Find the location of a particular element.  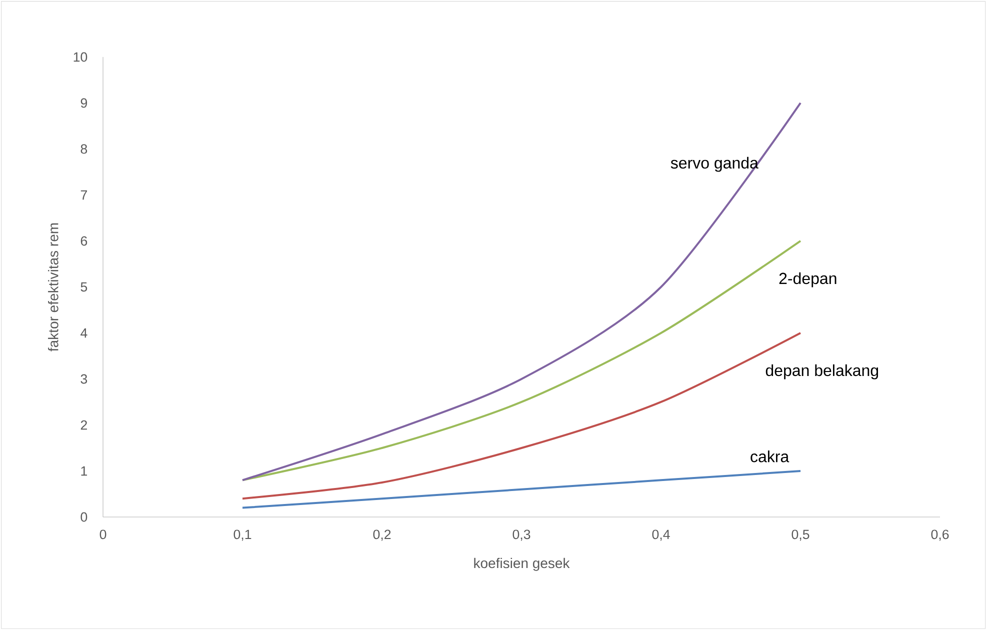

x-axis-title: koefisien gesek is located at coordinates (522, 564).